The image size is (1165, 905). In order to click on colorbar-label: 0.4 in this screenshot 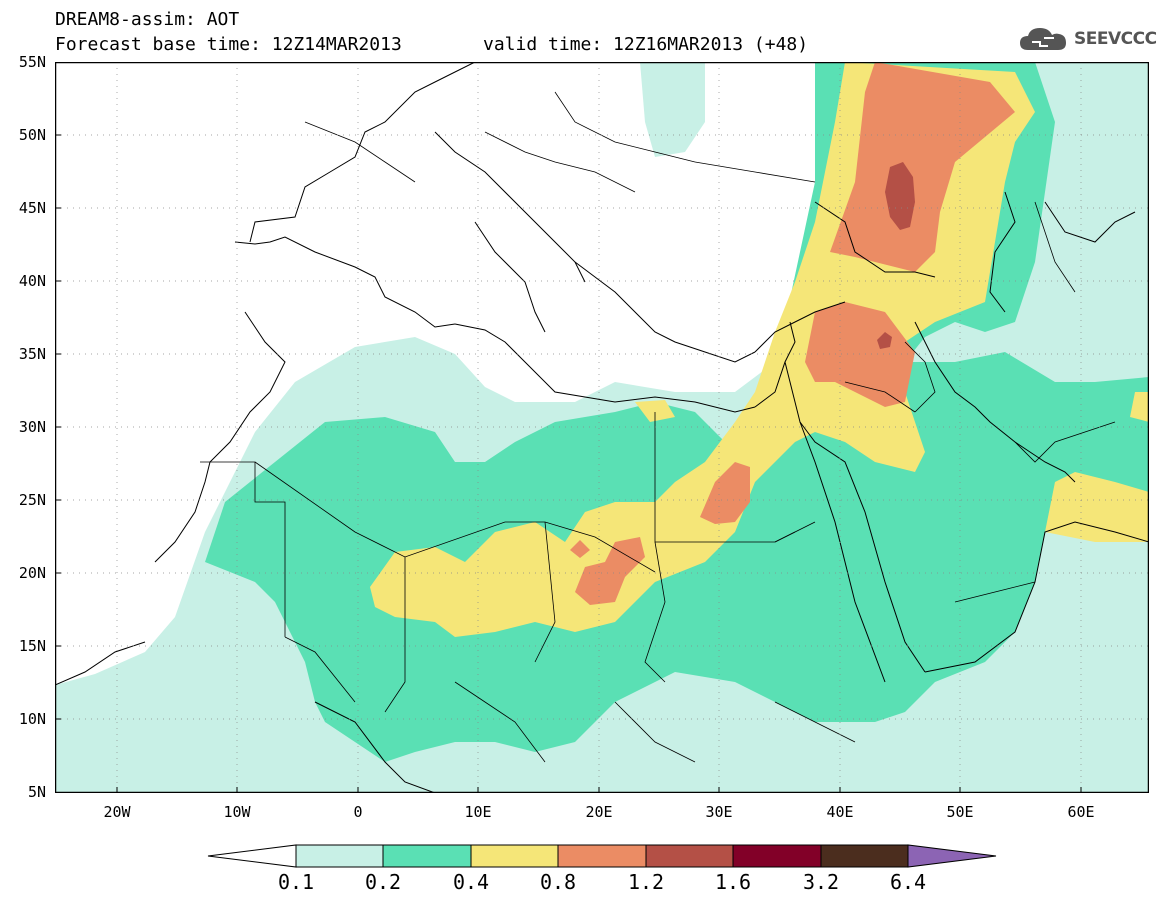, I will do `click(471, 882)`.